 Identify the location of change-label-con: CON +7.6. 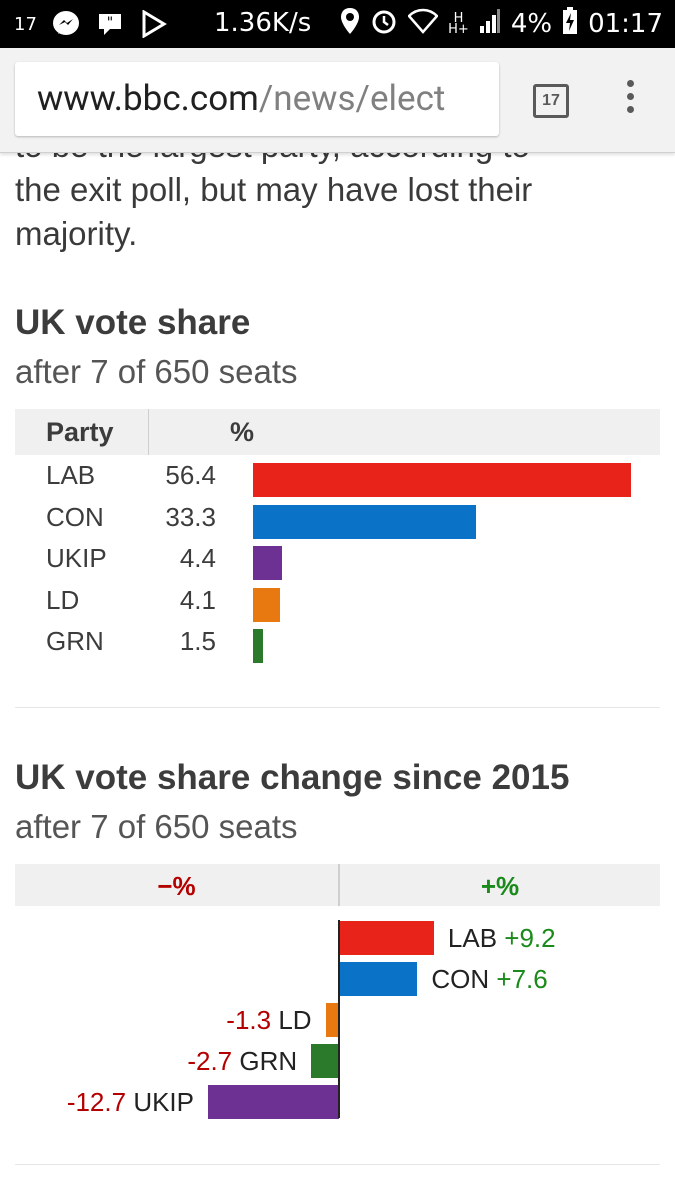
(489, 979).